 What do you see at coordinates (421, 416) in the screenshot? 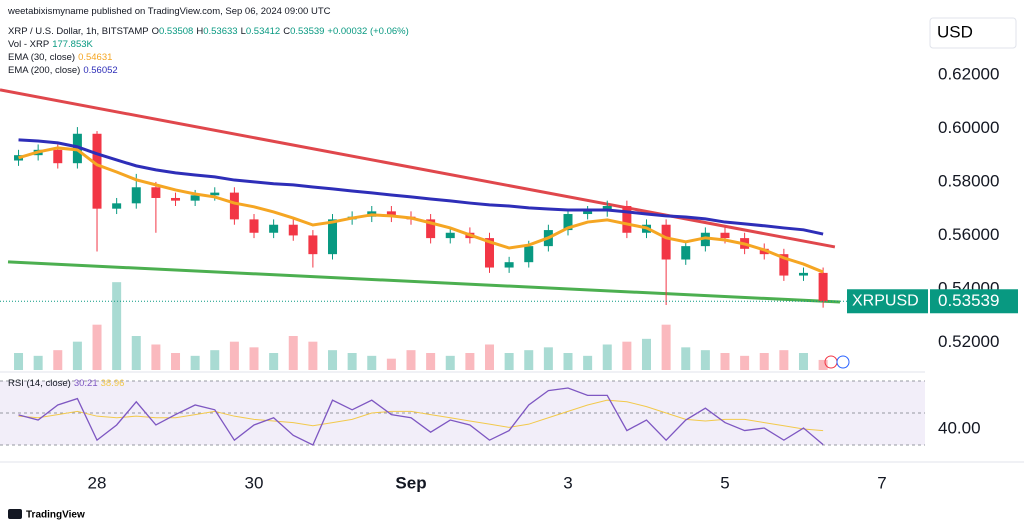
I see `rsi-line` at bounding box center [421, 416].